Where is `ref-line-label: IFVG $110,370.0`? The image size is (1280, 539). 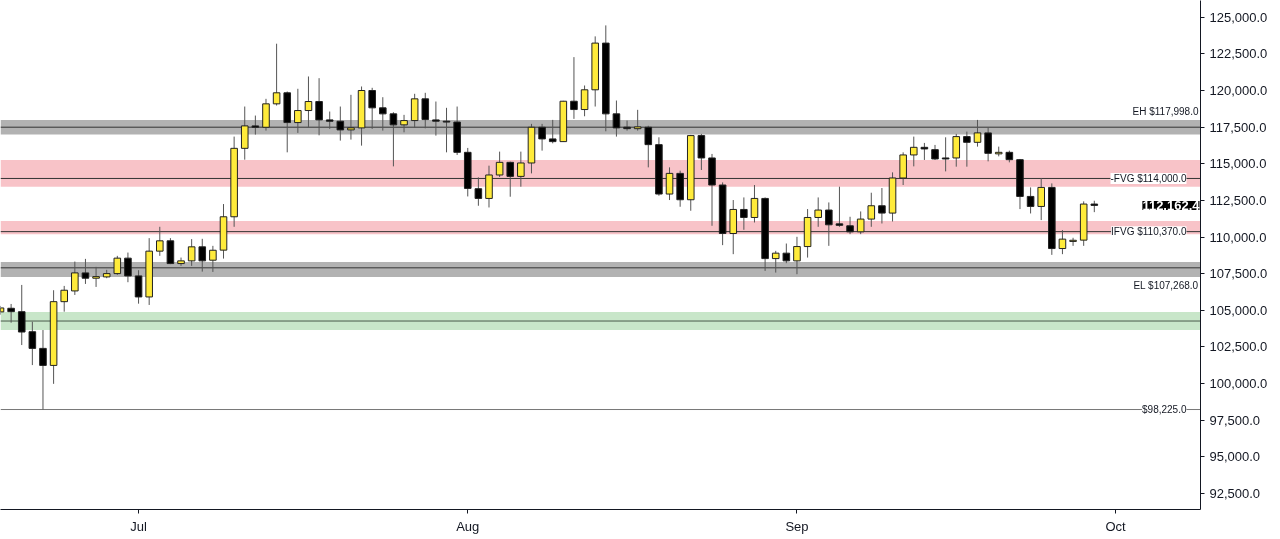 ref-line-label: IFVG $110,370.0 is located at coordinates (1149, 232).